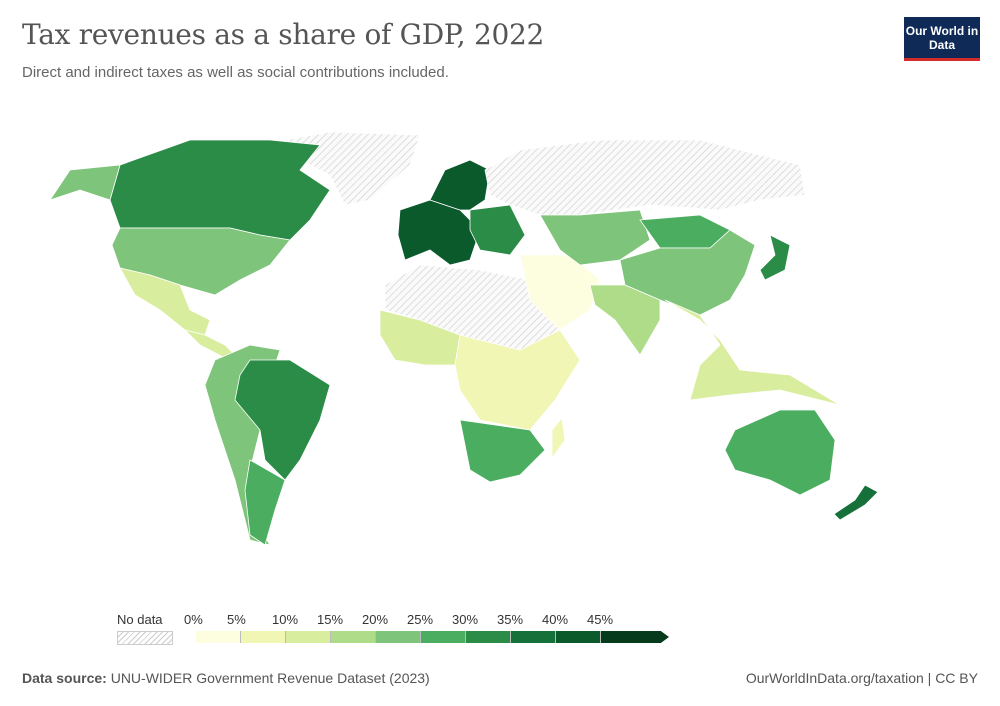 This screenshot has height=706, width=1000. I want to click on region-southeast-asia, so click(752, 352).